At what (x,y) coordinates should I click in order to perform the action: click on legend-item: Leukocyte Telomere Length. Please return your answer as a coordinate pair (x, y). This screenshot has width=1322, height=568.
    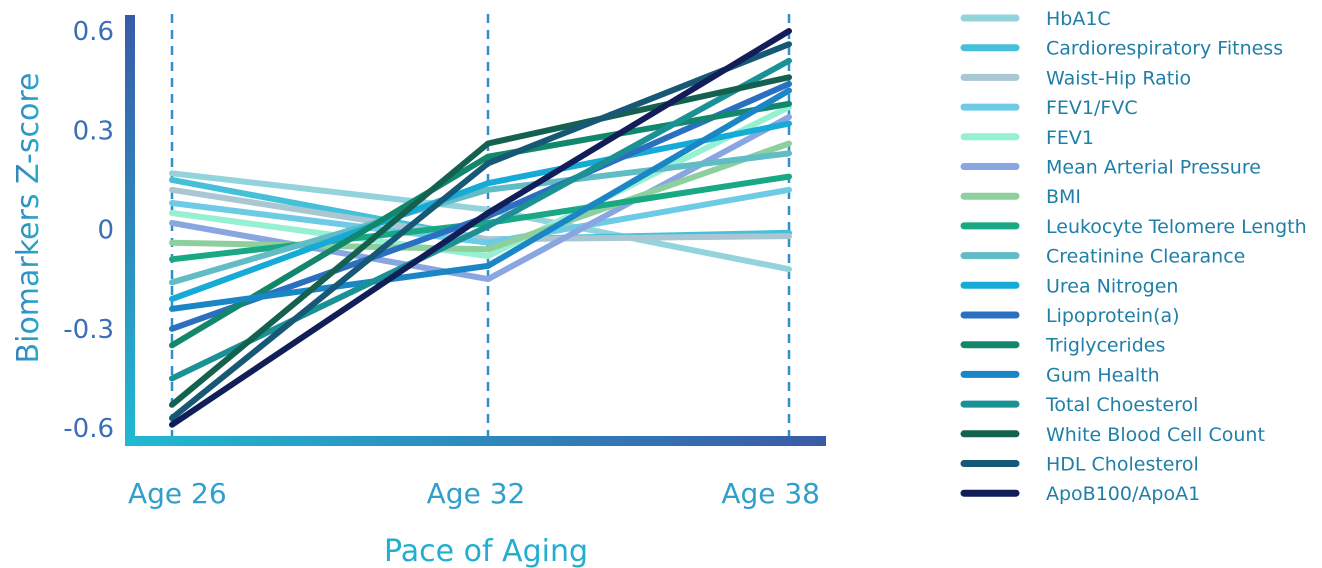
    Looking at the image, I should click on (1133, 227).